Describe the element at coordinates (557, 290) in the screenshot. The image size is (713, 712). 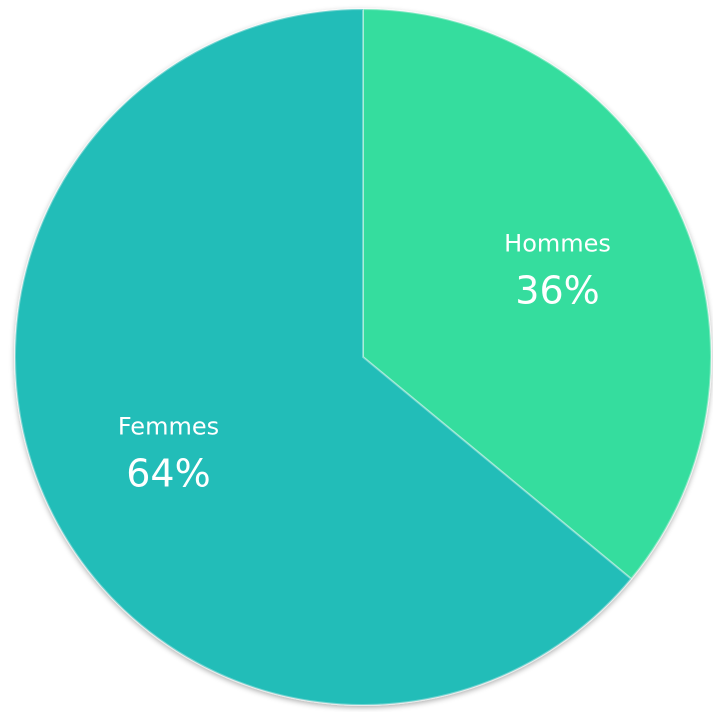
I see `slice-value-hommes: 36%` at that location.